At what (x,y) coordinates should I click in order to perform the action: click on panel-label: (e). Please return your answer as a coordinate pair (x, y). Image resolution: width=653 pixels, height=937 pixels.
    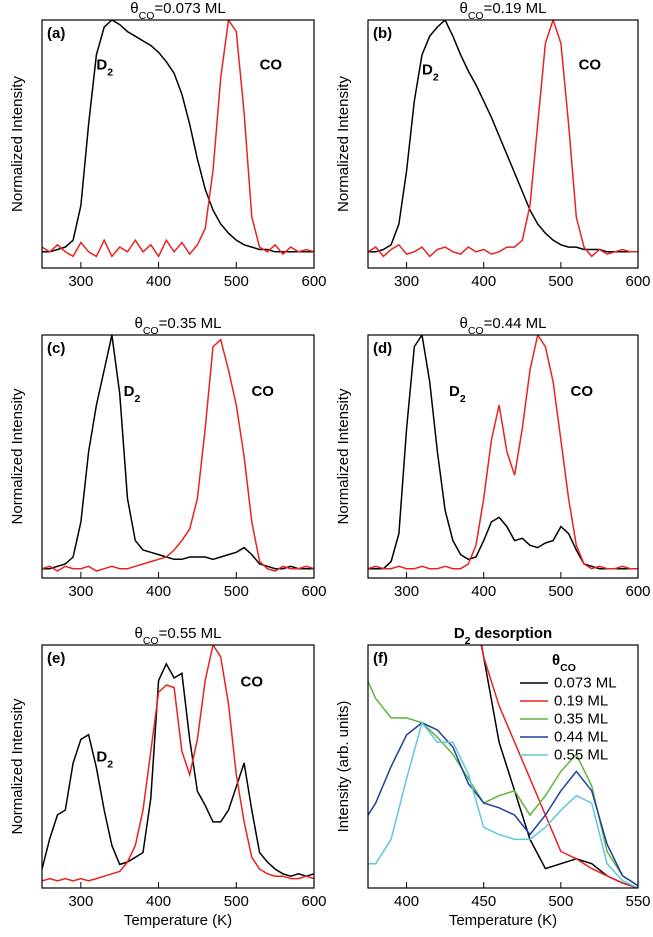
    Looking at the image, I should click on (56, 658).